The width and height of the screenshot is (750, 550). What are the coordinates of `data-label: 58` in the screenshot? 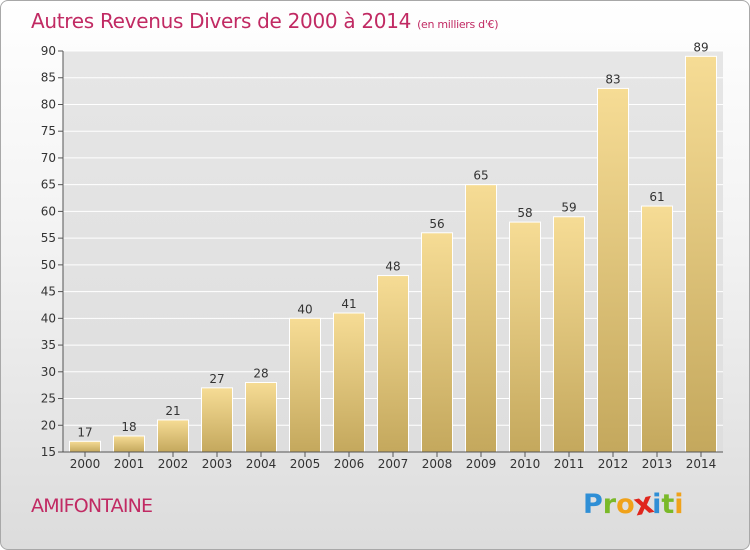 It's located at (524, 213).